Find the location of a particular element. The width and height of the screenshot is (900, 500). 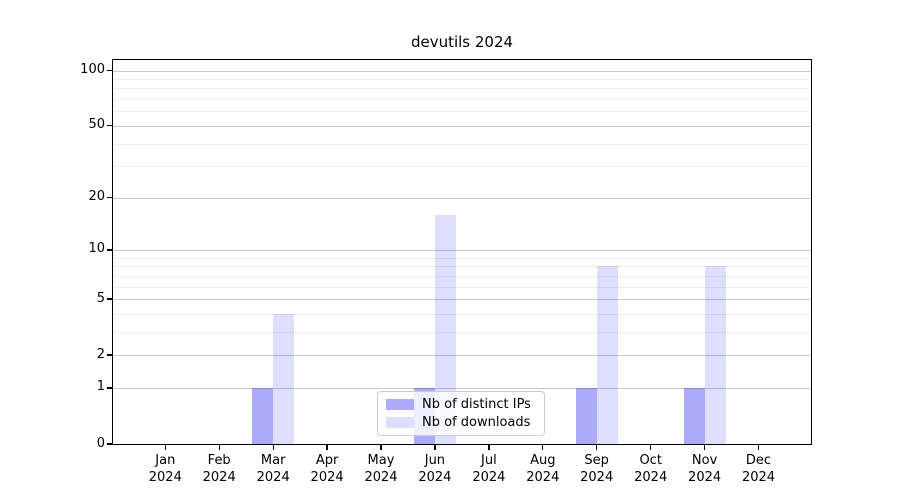

bar-downloads-mar is located at coordinates (284, 378).